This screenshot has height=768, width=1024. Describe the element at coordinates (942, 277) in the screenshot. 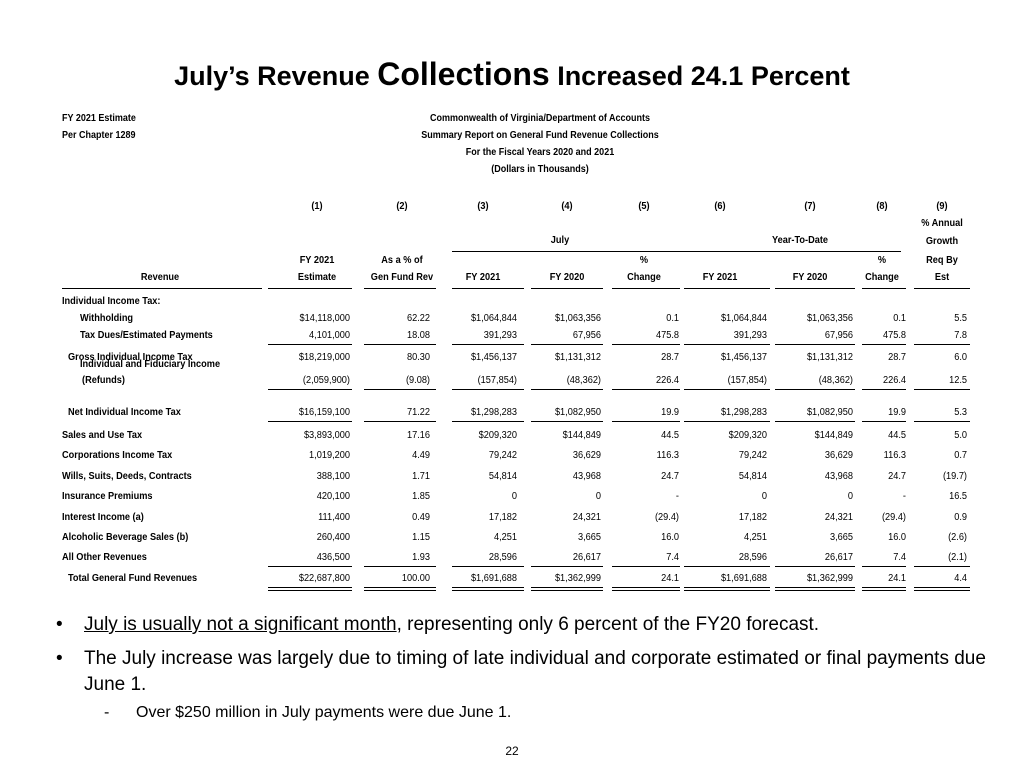

I see `column-header: Est` at that location.